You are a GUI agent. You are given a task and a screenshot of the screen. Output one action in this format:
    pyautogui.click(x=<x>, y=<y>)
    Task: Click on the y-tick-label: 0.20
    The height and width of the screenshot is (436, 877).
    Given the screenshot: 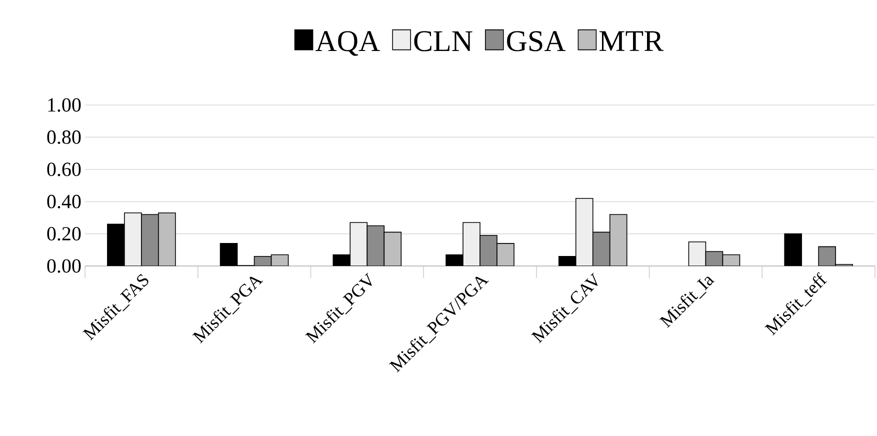 What is the action you would take?
    pyautogui.click(x=64, y=234)
    